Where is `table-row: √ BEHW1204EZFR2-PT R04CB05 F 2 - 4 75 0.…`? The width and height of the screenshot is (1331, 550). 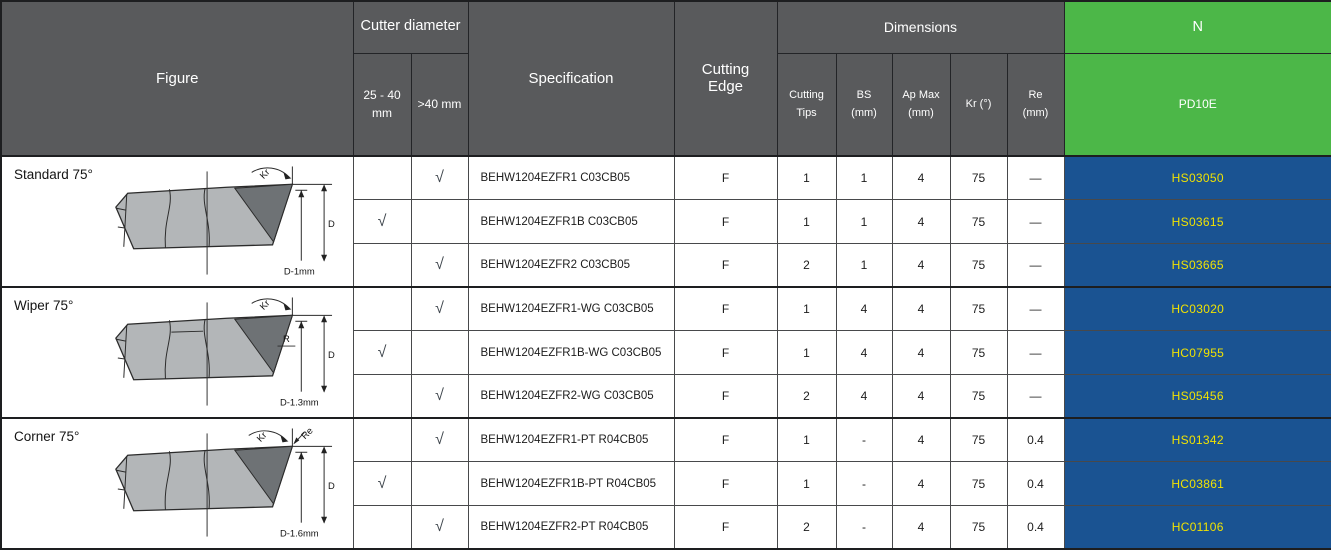
table-row: √ BEHW1204EZFR2-PT R04CB05 F 2 - 4 75 0.… is located at coordinates (666, 527).